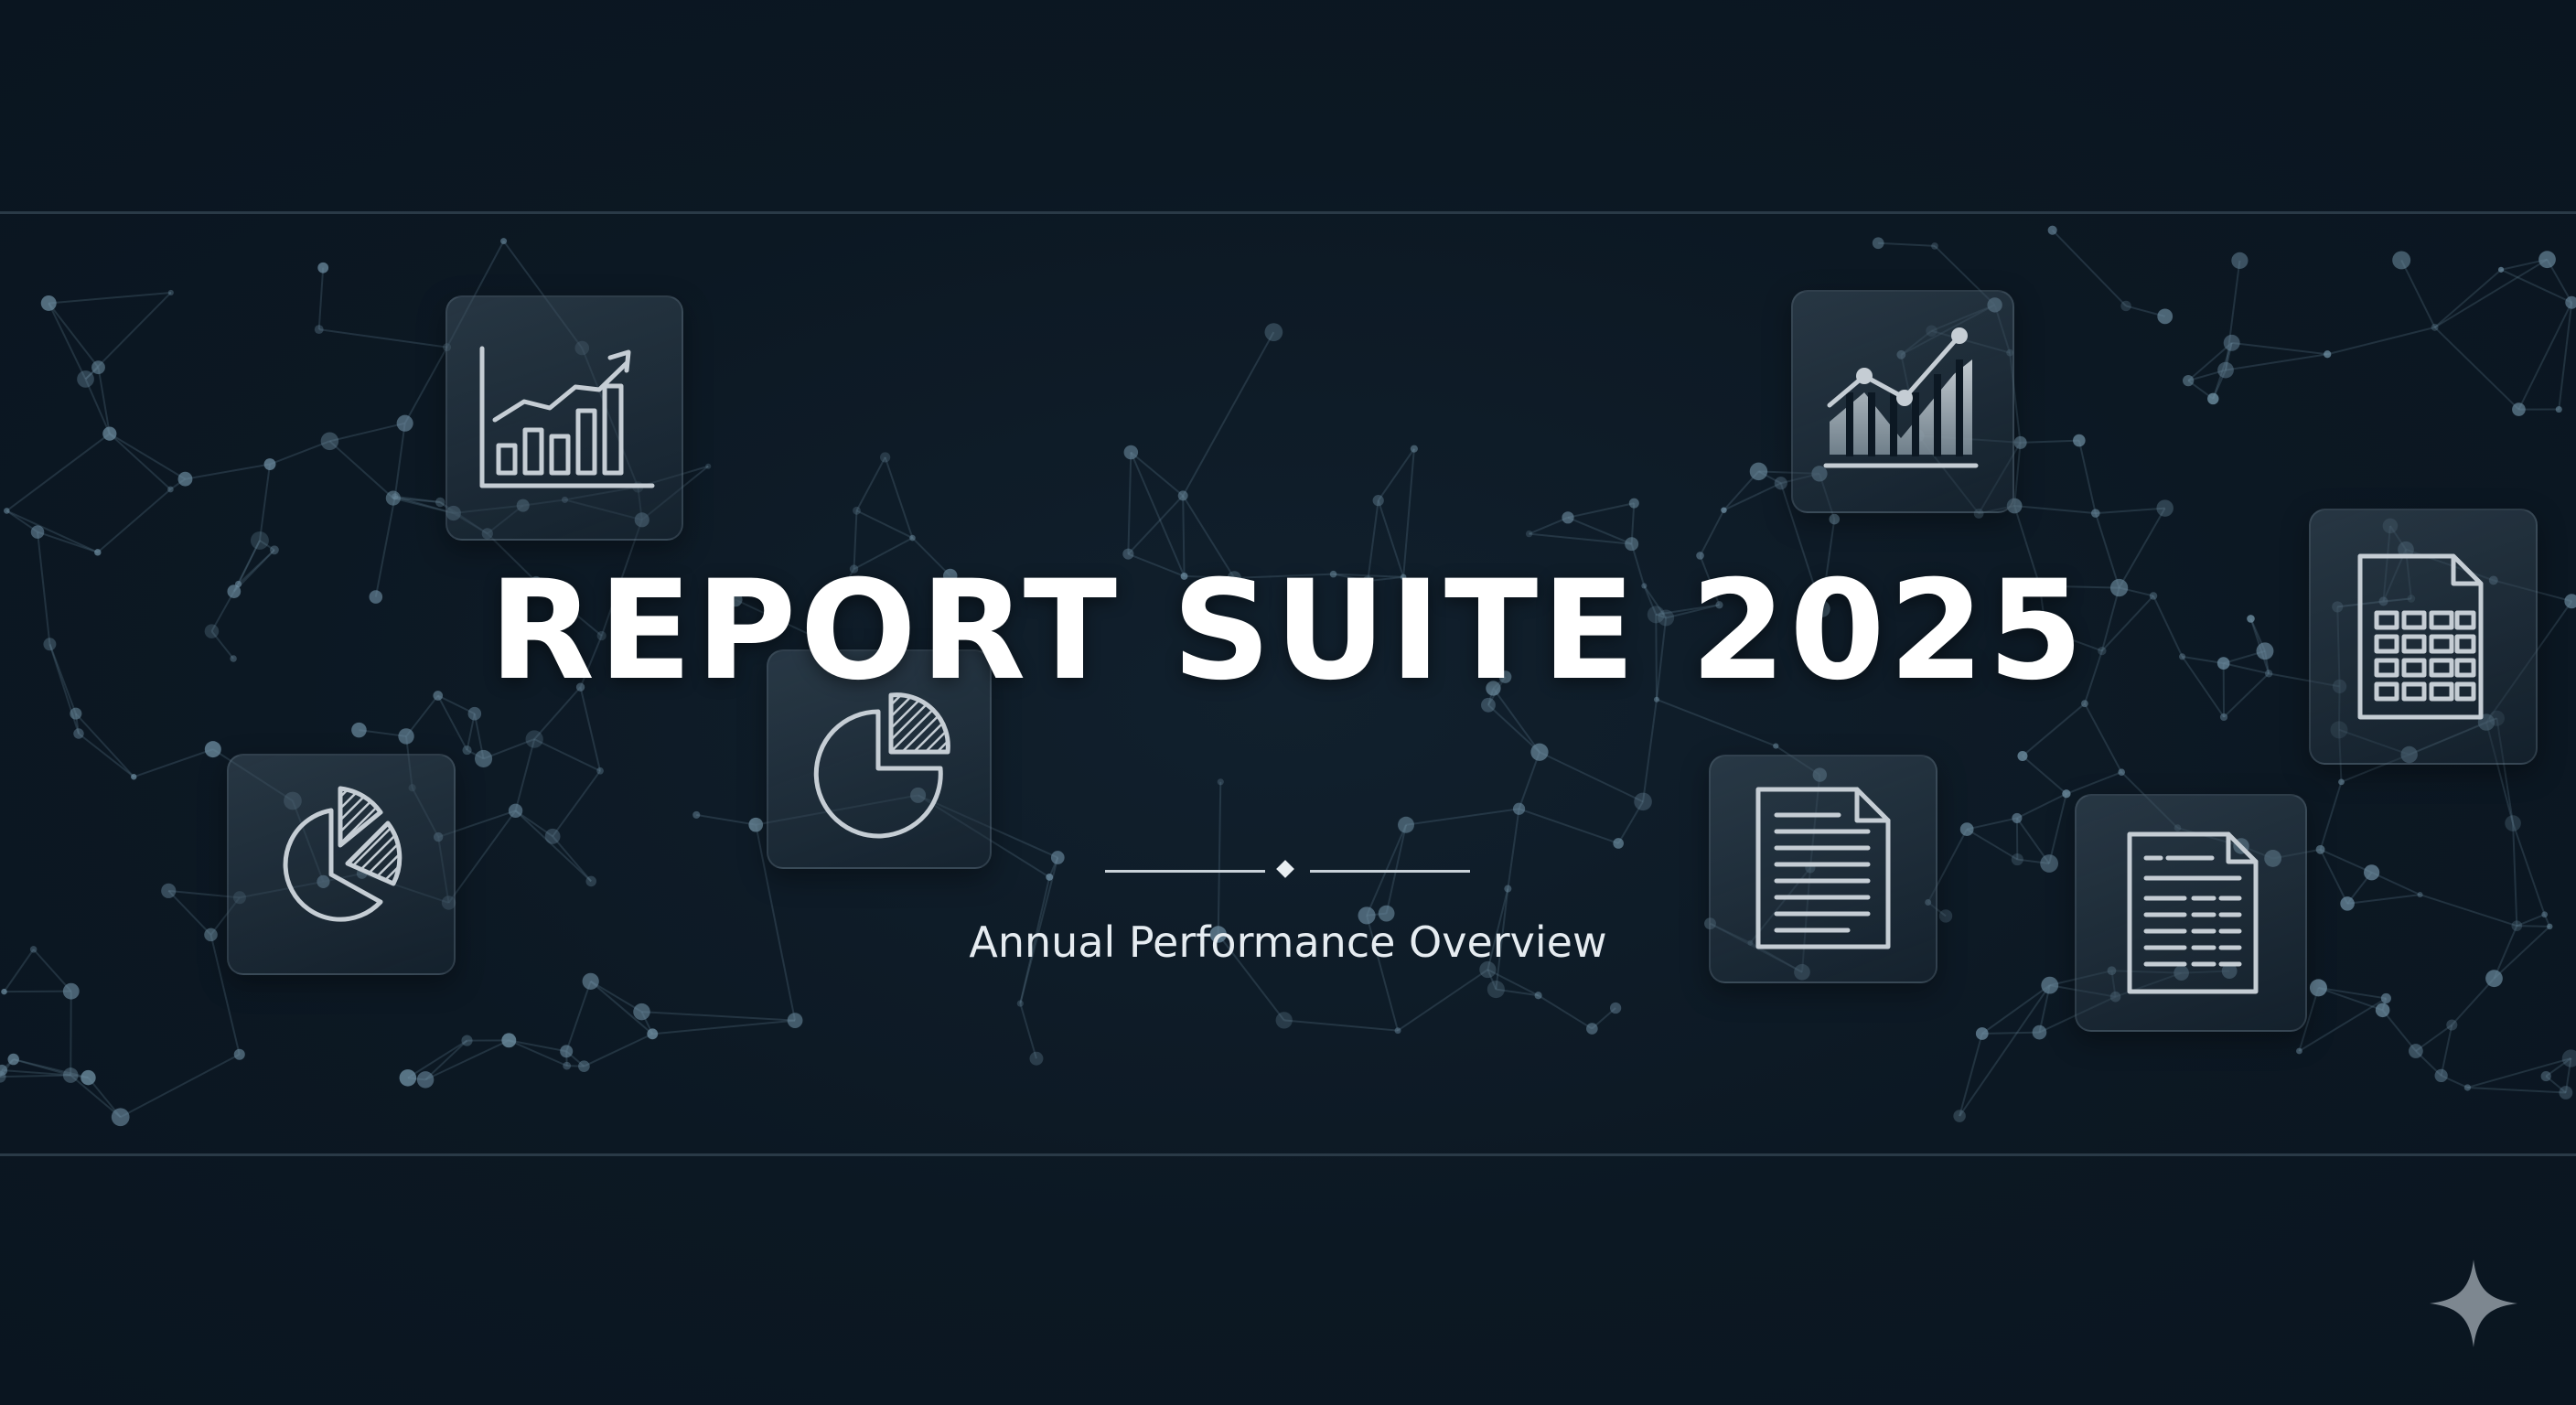  Describe the element at coordinates (1823, 868) in the screenshot. I see `document-icon` at that location.